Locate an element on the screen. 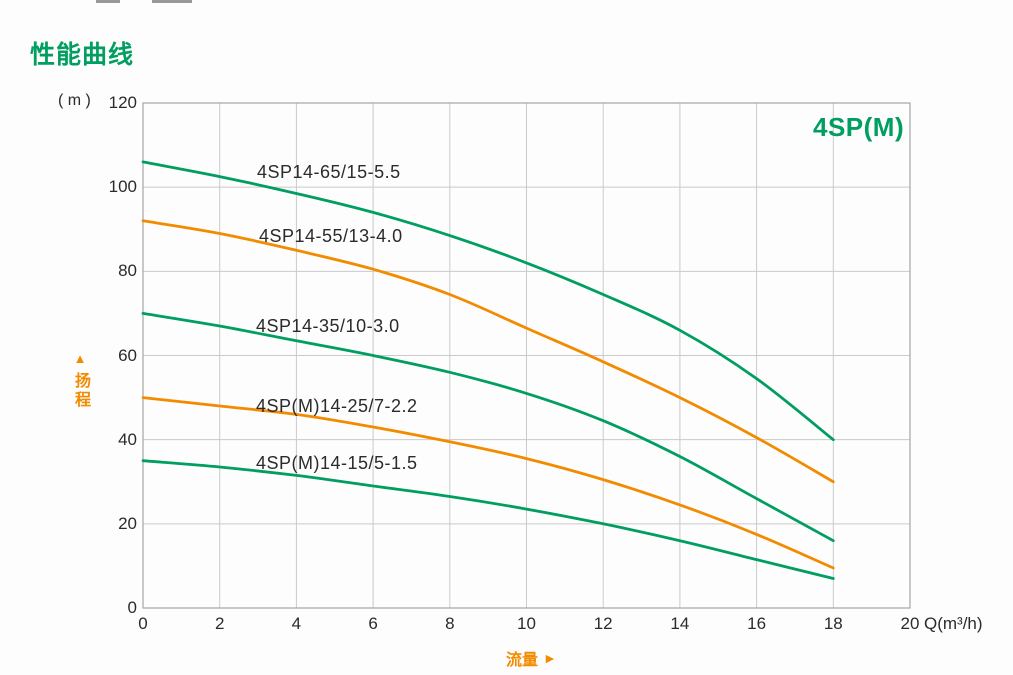 The image size is (1013, 675). y-tick-label: 40 is located at coordinates (127, 439).